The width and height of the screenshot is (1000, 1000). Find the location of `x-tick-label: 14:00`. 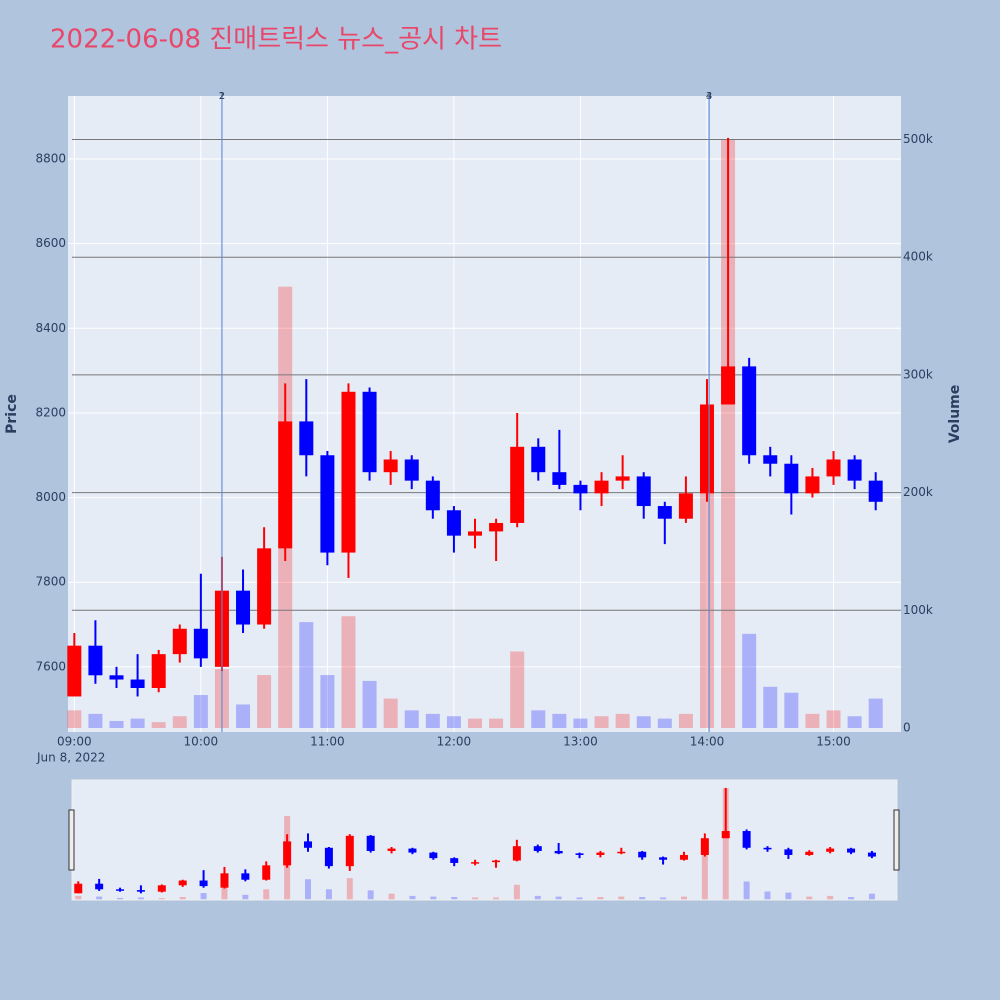

x-tick-label: 14:00 is located at coordinates (707, 742).